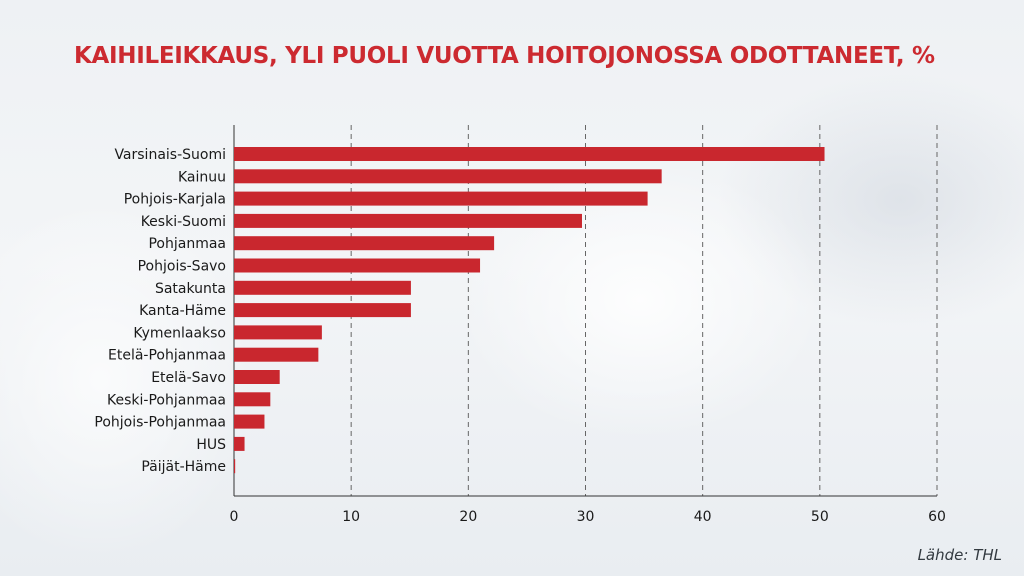  What do you see at coordinates (182, 311) in the screenshot?
I see `category-label: Kanta-Häme` at bounding box center [182, 311].